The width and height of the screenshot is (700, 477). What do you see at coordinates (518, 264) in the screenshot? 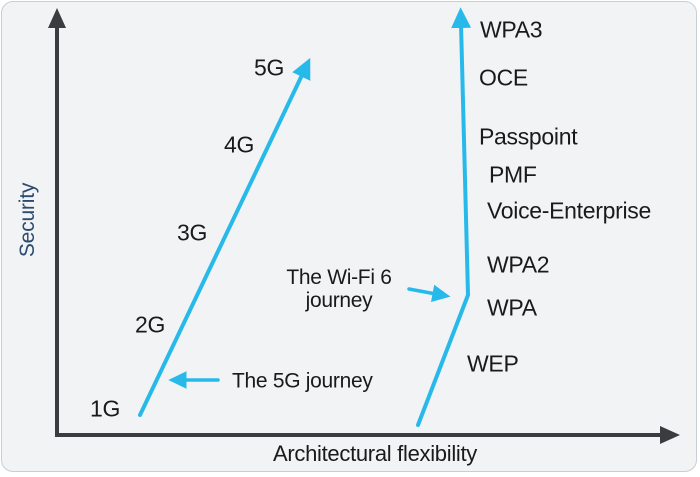
I see `milestone-label-wpa2: WPA2` at bounding box center [518, 264].